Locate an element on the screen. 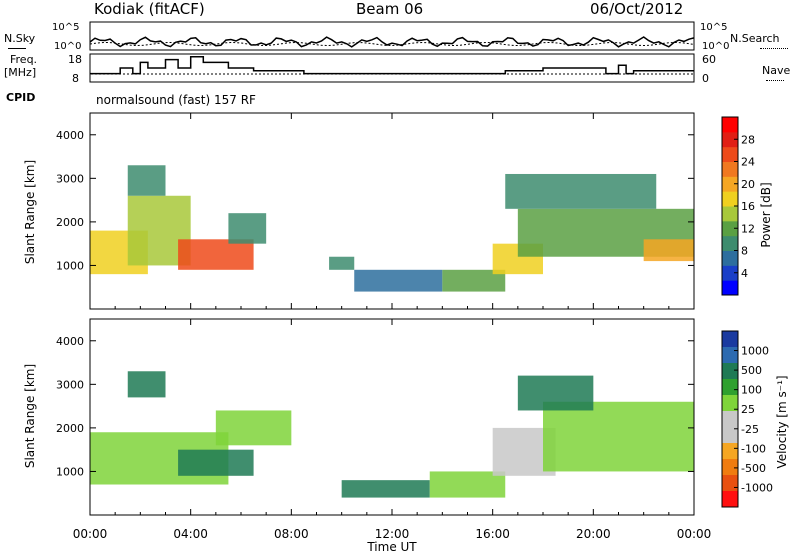  xtick-5: 20:00 is located at coordinates (593, 534).